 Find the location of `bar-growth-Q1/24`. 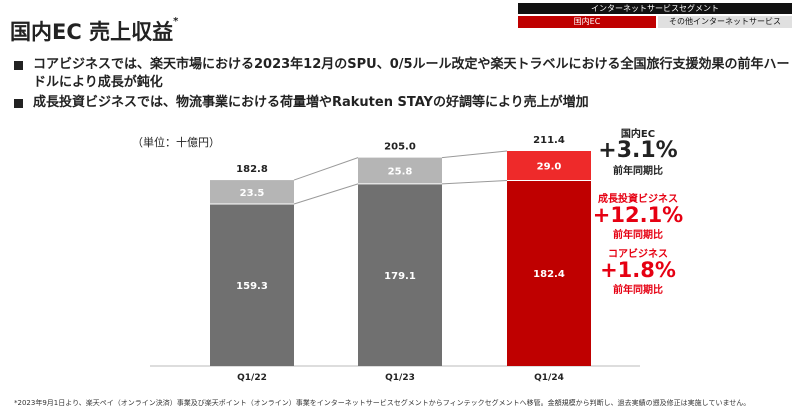

bar-growth-Q1/24 is located at coordinates (549, 166).